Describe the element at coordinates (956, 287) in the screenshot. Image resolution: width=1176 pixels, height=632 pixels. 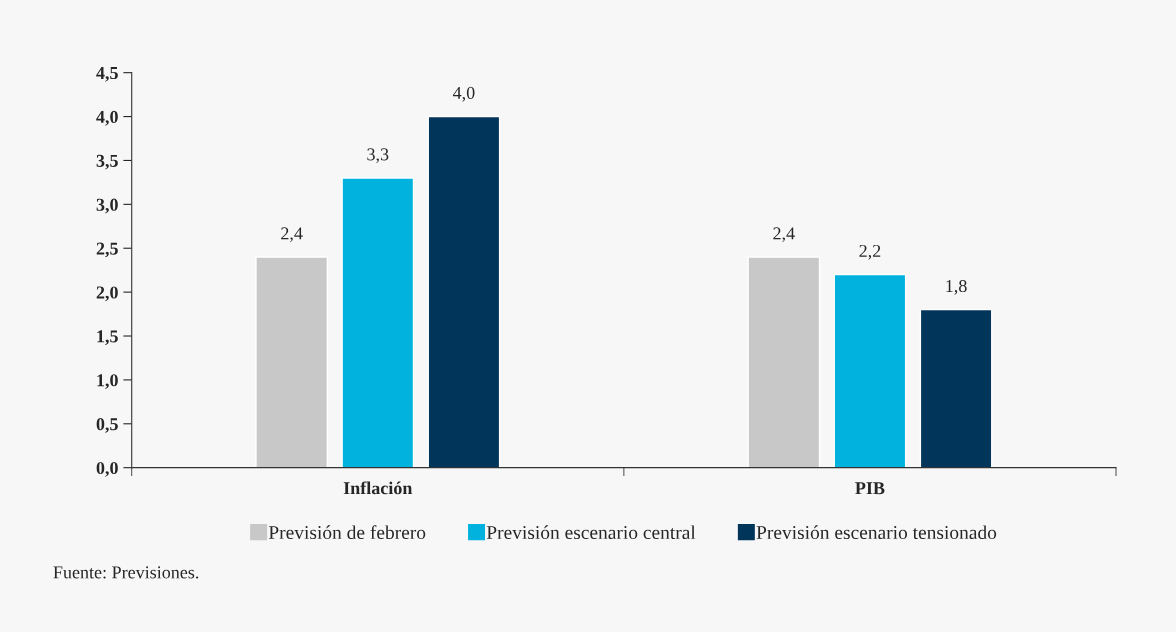
I see `data-label: 1,8` at that location.